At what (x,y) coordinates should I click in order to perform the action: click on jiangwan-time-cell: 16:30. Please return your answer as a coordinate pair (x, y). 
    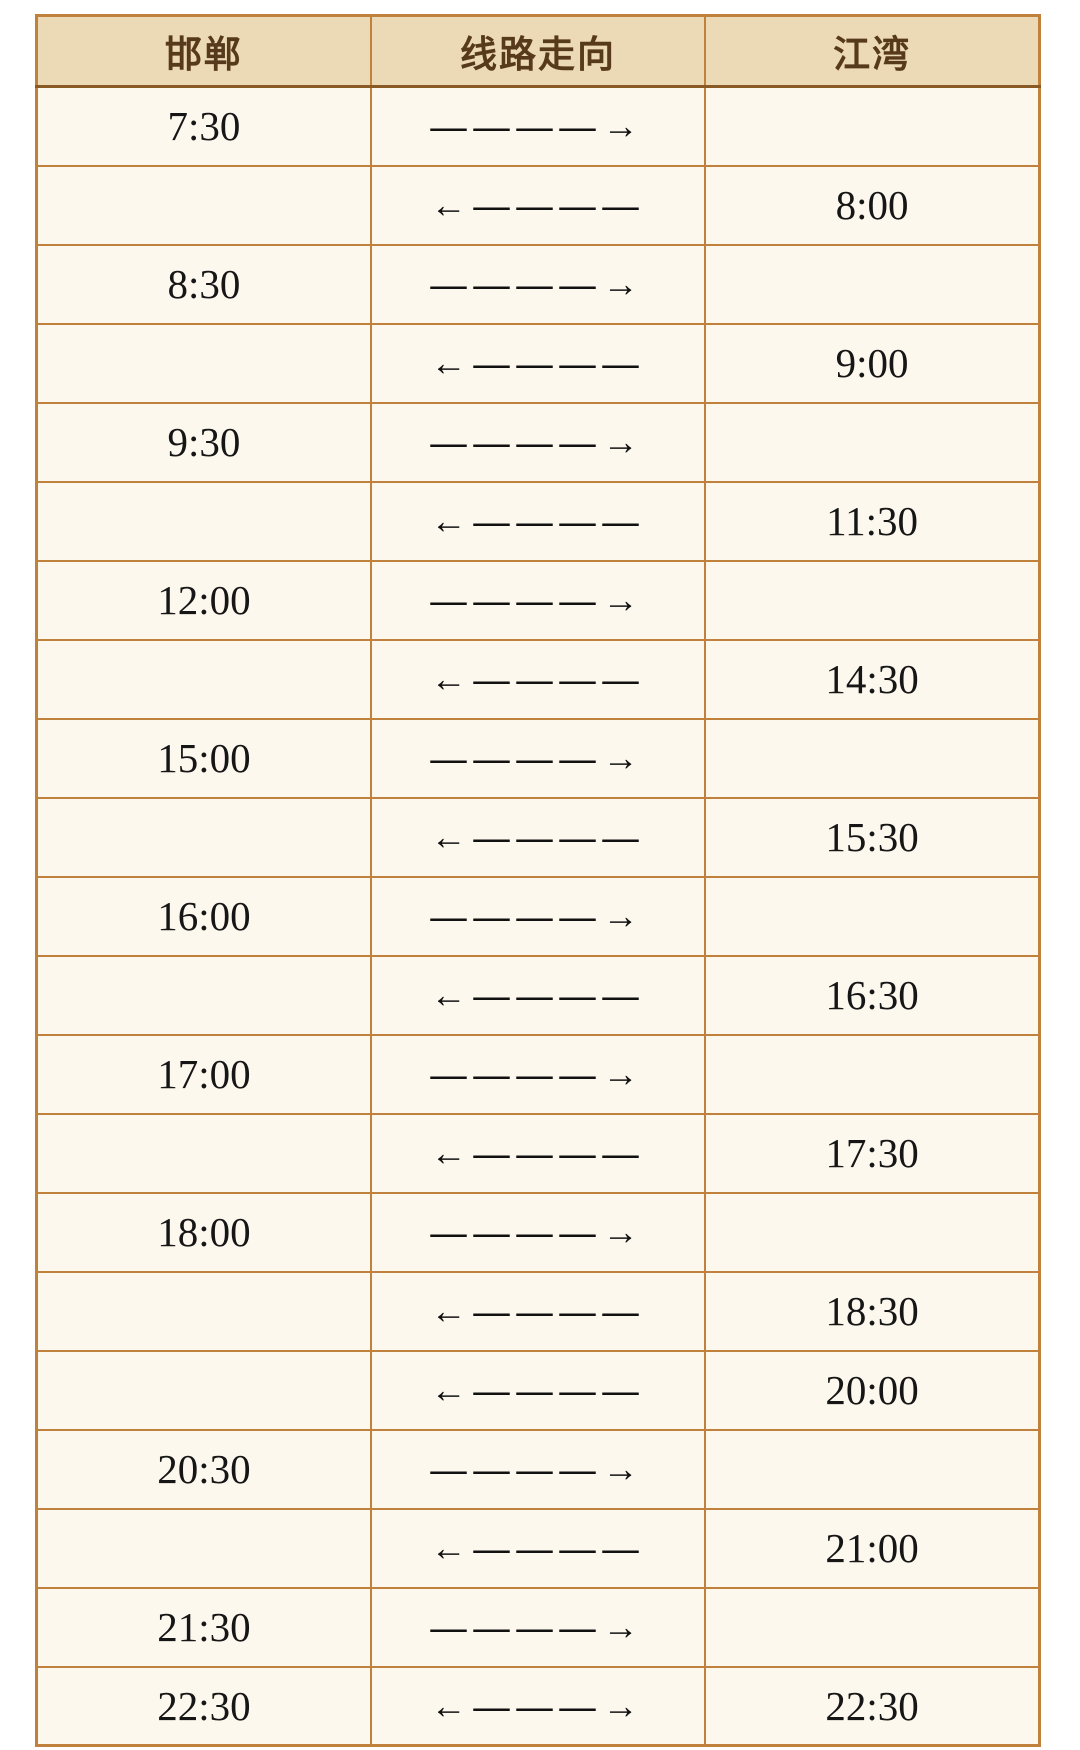
    Looking at the image, I should click on (872, 995).